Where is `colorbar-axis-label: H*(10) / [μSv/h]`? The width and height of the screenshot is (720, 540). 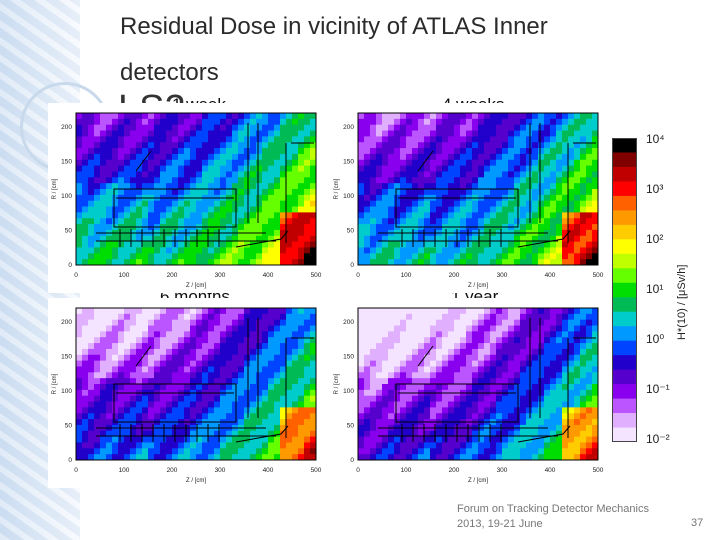
colorbar-axis-label: H*(10) / [μSv/h] is located at coordinates (682, 302).